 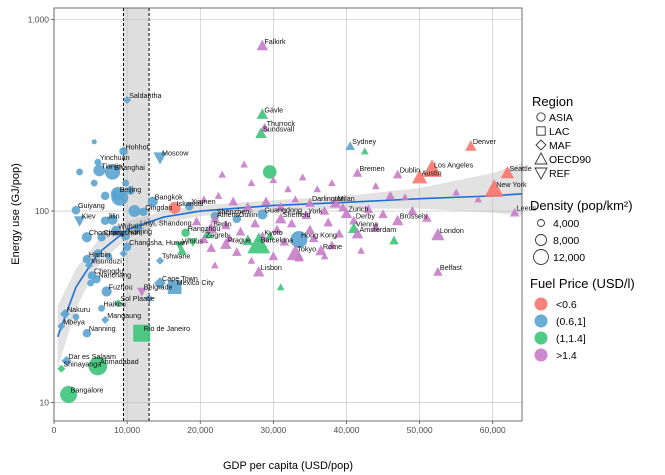 What do you see at coordinates (581, 205) in the screenshot?
I see `legend-density-title: Density (pop/km²)` at bounding box center [581, 205].